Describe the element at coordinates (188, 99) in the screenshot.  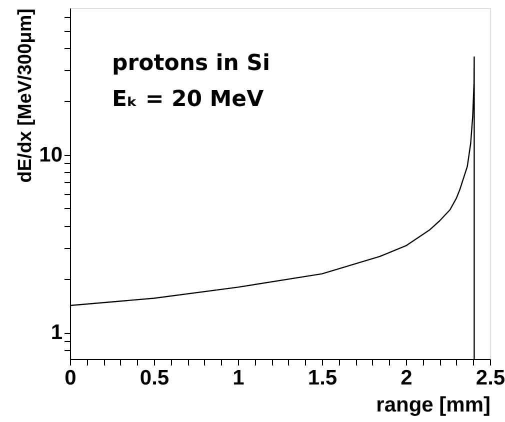
I see `annotation: Eₖ = 20 MeV` at that location.